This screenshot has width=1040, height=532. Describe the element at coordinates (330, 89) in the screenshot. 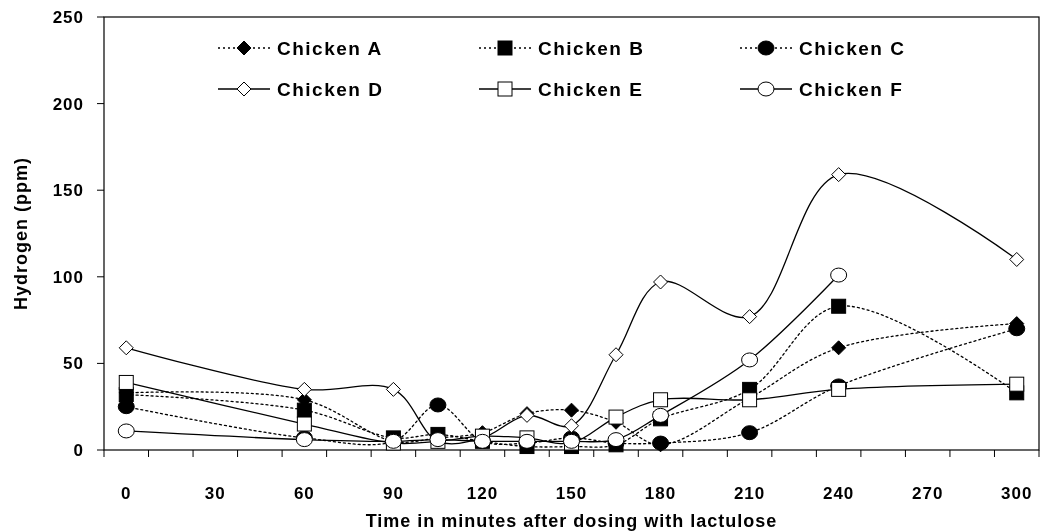

I see `legend-label: Chicken D` at that location.